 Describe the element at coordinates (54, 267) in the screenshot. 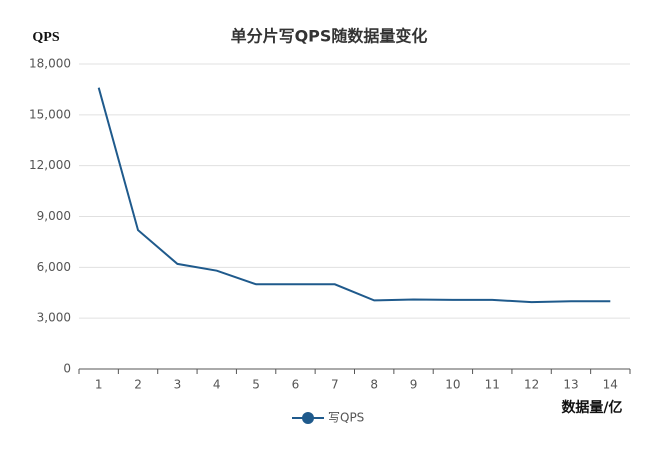

I see `y-tick-label: 6,000` at that location.